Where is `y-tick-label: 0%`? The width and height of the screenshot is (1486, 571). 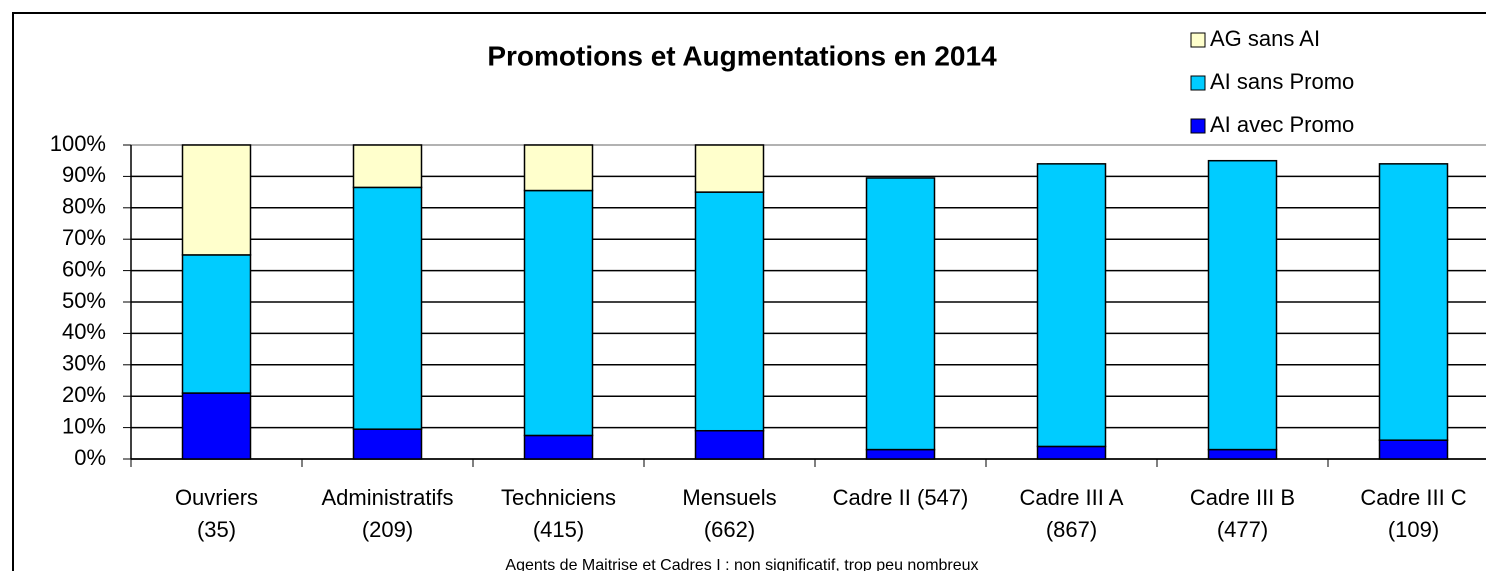
y-tick-label: 0% is located at coordinates (90, 457).